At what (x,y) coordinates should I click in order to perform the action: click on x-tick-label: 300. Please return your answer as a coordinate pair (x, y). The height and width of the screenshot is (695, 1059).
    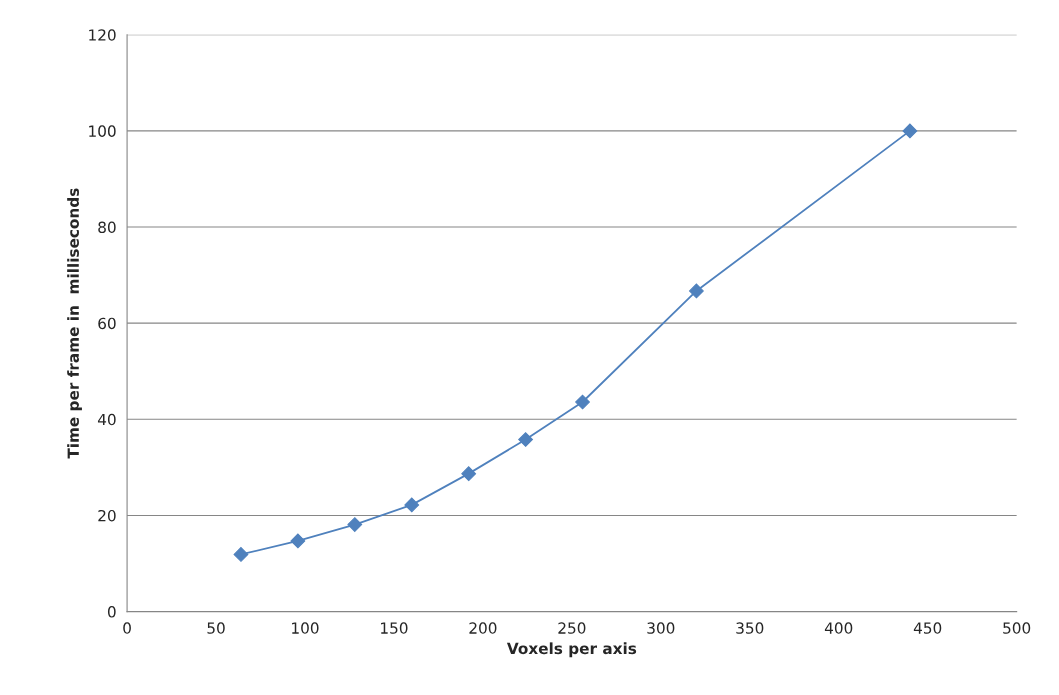
    Looking at the image, I should click on (661, 628).